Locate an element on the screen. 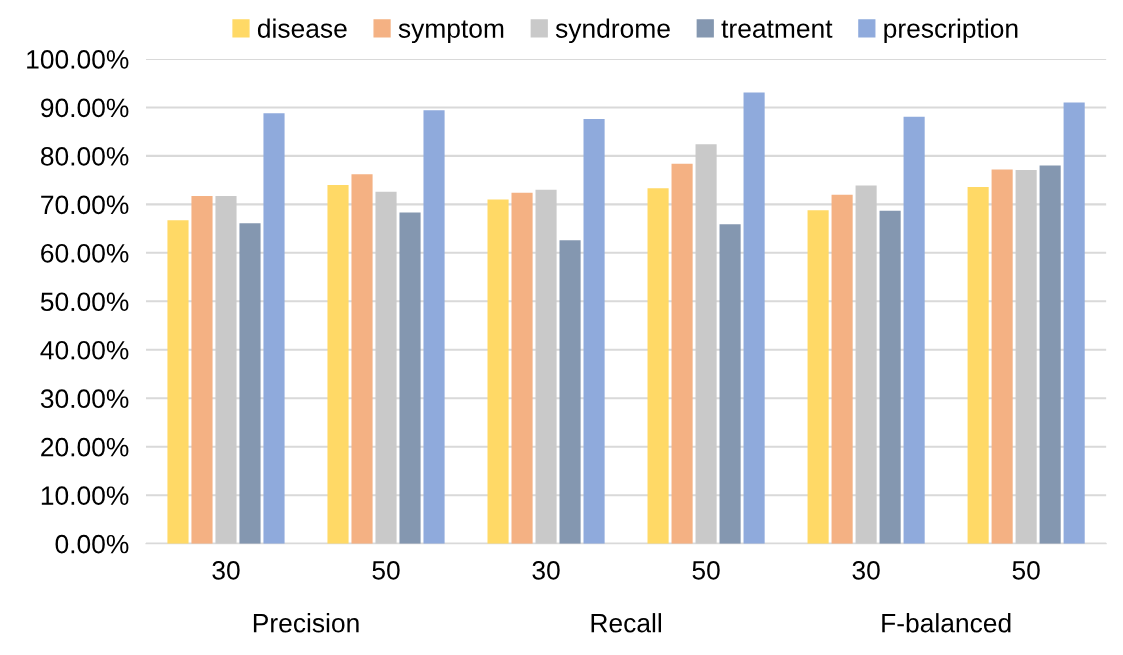 The height and width of the screenshot is (655, 1123). legend-label: disease is located at coordinates (302, 28).